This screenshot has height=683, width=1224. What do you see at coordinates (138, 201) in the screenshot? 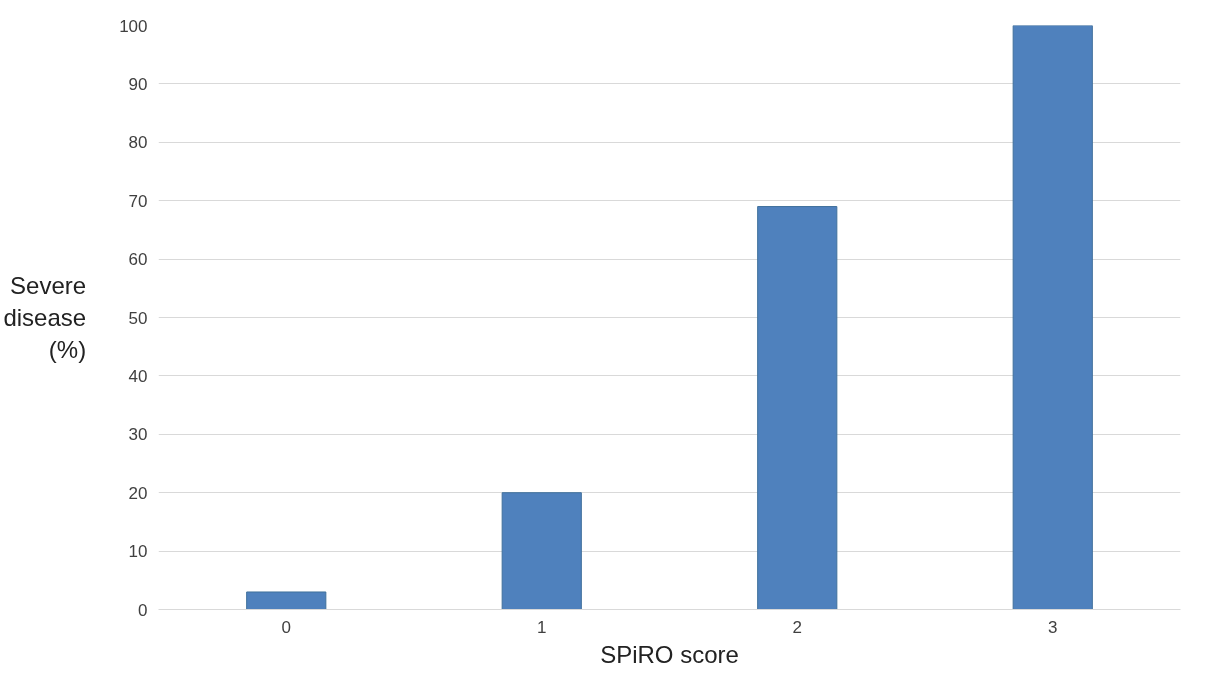
I see `y-tick-label: 70` at bounding box center [138, 201].